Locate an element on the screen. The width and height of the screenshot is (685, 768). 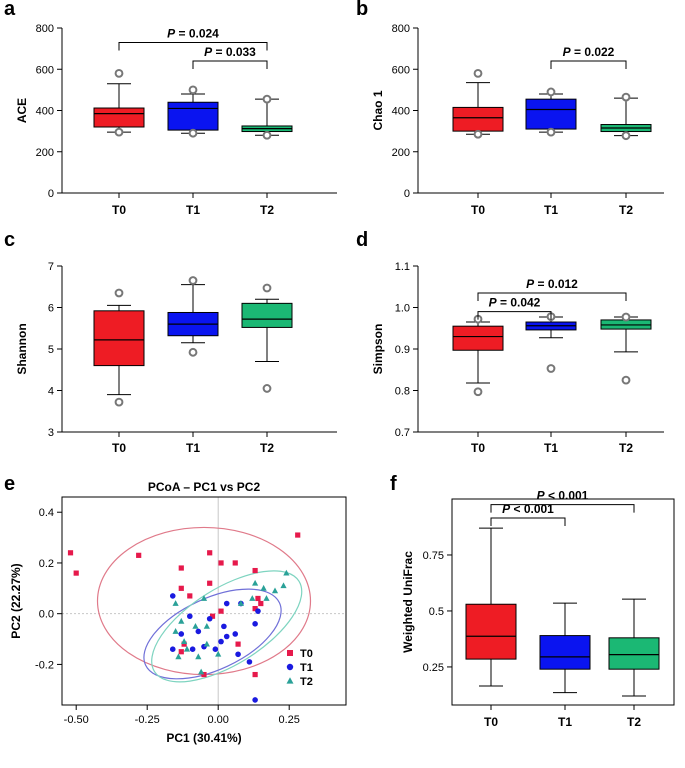
ellipse-t2 is located at coordinates (227, 626).